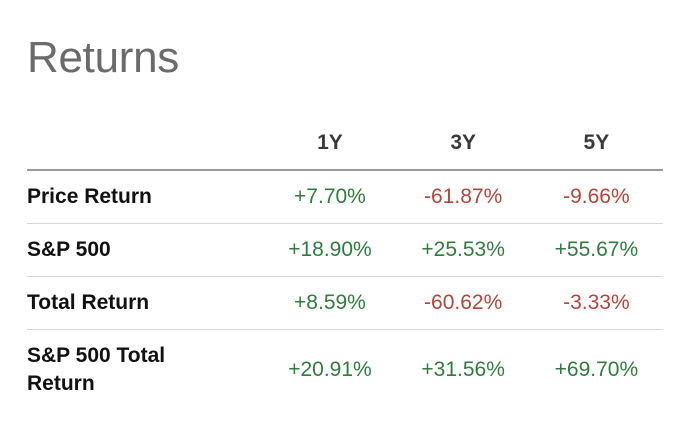 This screenshot has height=430, width=678. I want to click on value-cell: -61.87%, so click(463, 197).